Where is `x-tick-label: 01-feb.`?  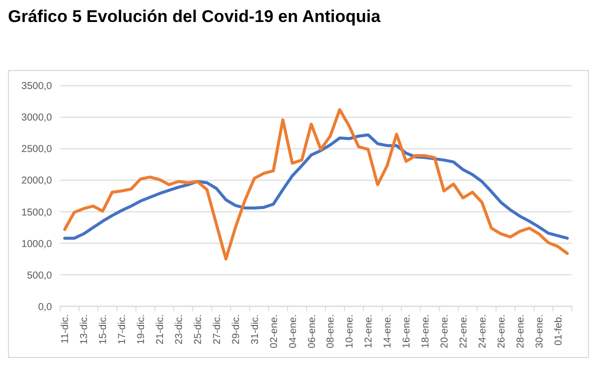
x-tick-label: 01-feb. is located at coordinates (558, 330).